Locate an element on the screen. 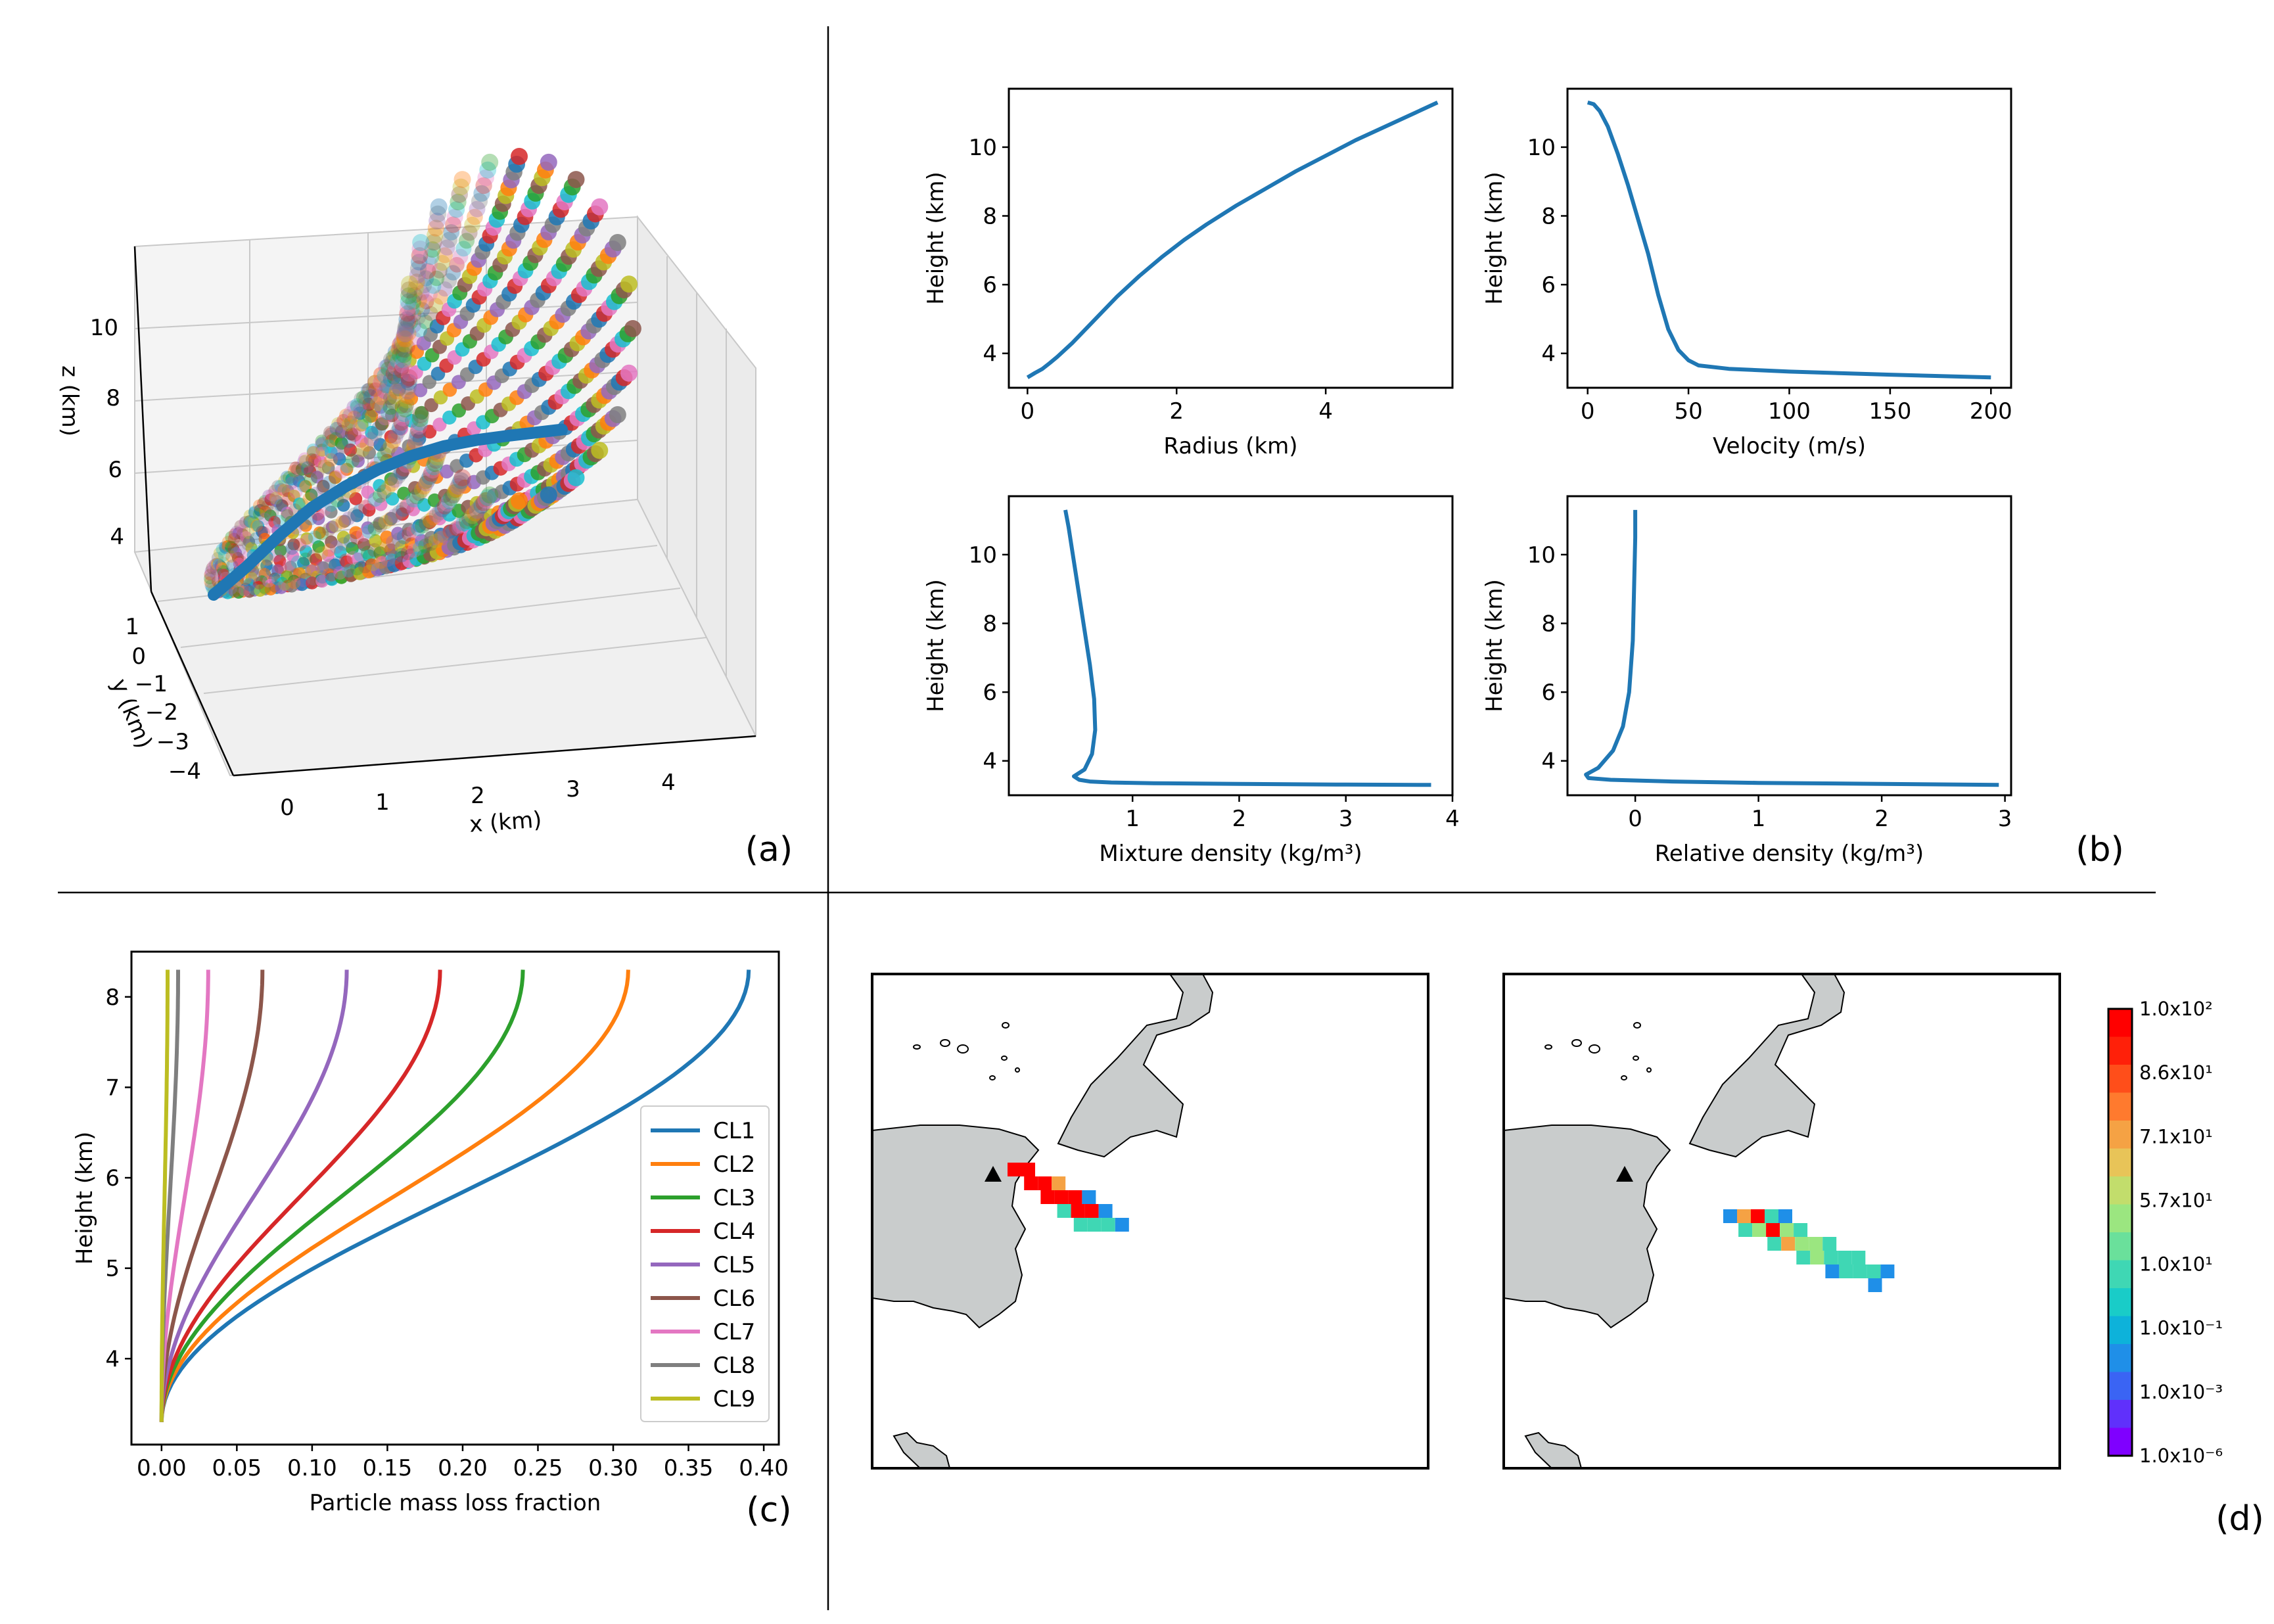 The image size is (2274, 1624). legend-entry: CL9 is located at coordinates (734, 1399).